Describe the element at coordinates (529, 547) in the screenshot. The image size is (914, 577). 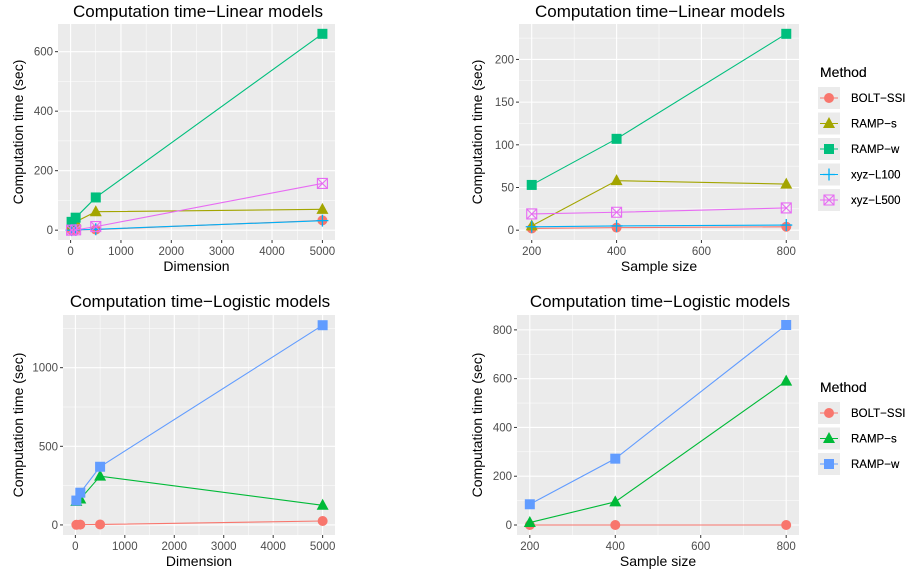
I see `x-tick-label: 200` at that location.